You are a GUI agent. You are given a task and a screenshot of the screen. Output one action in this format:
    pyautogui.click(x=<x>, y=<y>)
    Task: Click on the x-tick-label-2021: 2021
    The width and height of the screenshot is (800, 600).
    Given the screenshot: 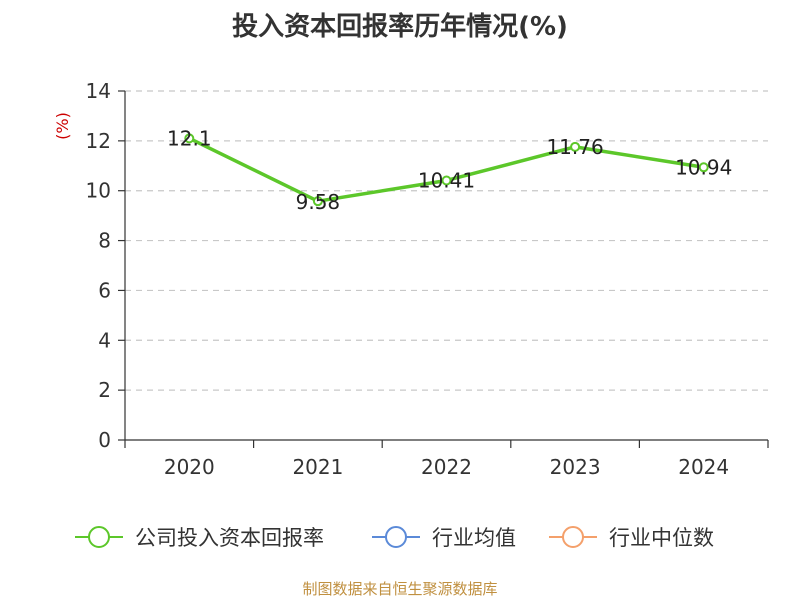 What is the action you would take?
    pyautogui.click(x=317, y=467)
    